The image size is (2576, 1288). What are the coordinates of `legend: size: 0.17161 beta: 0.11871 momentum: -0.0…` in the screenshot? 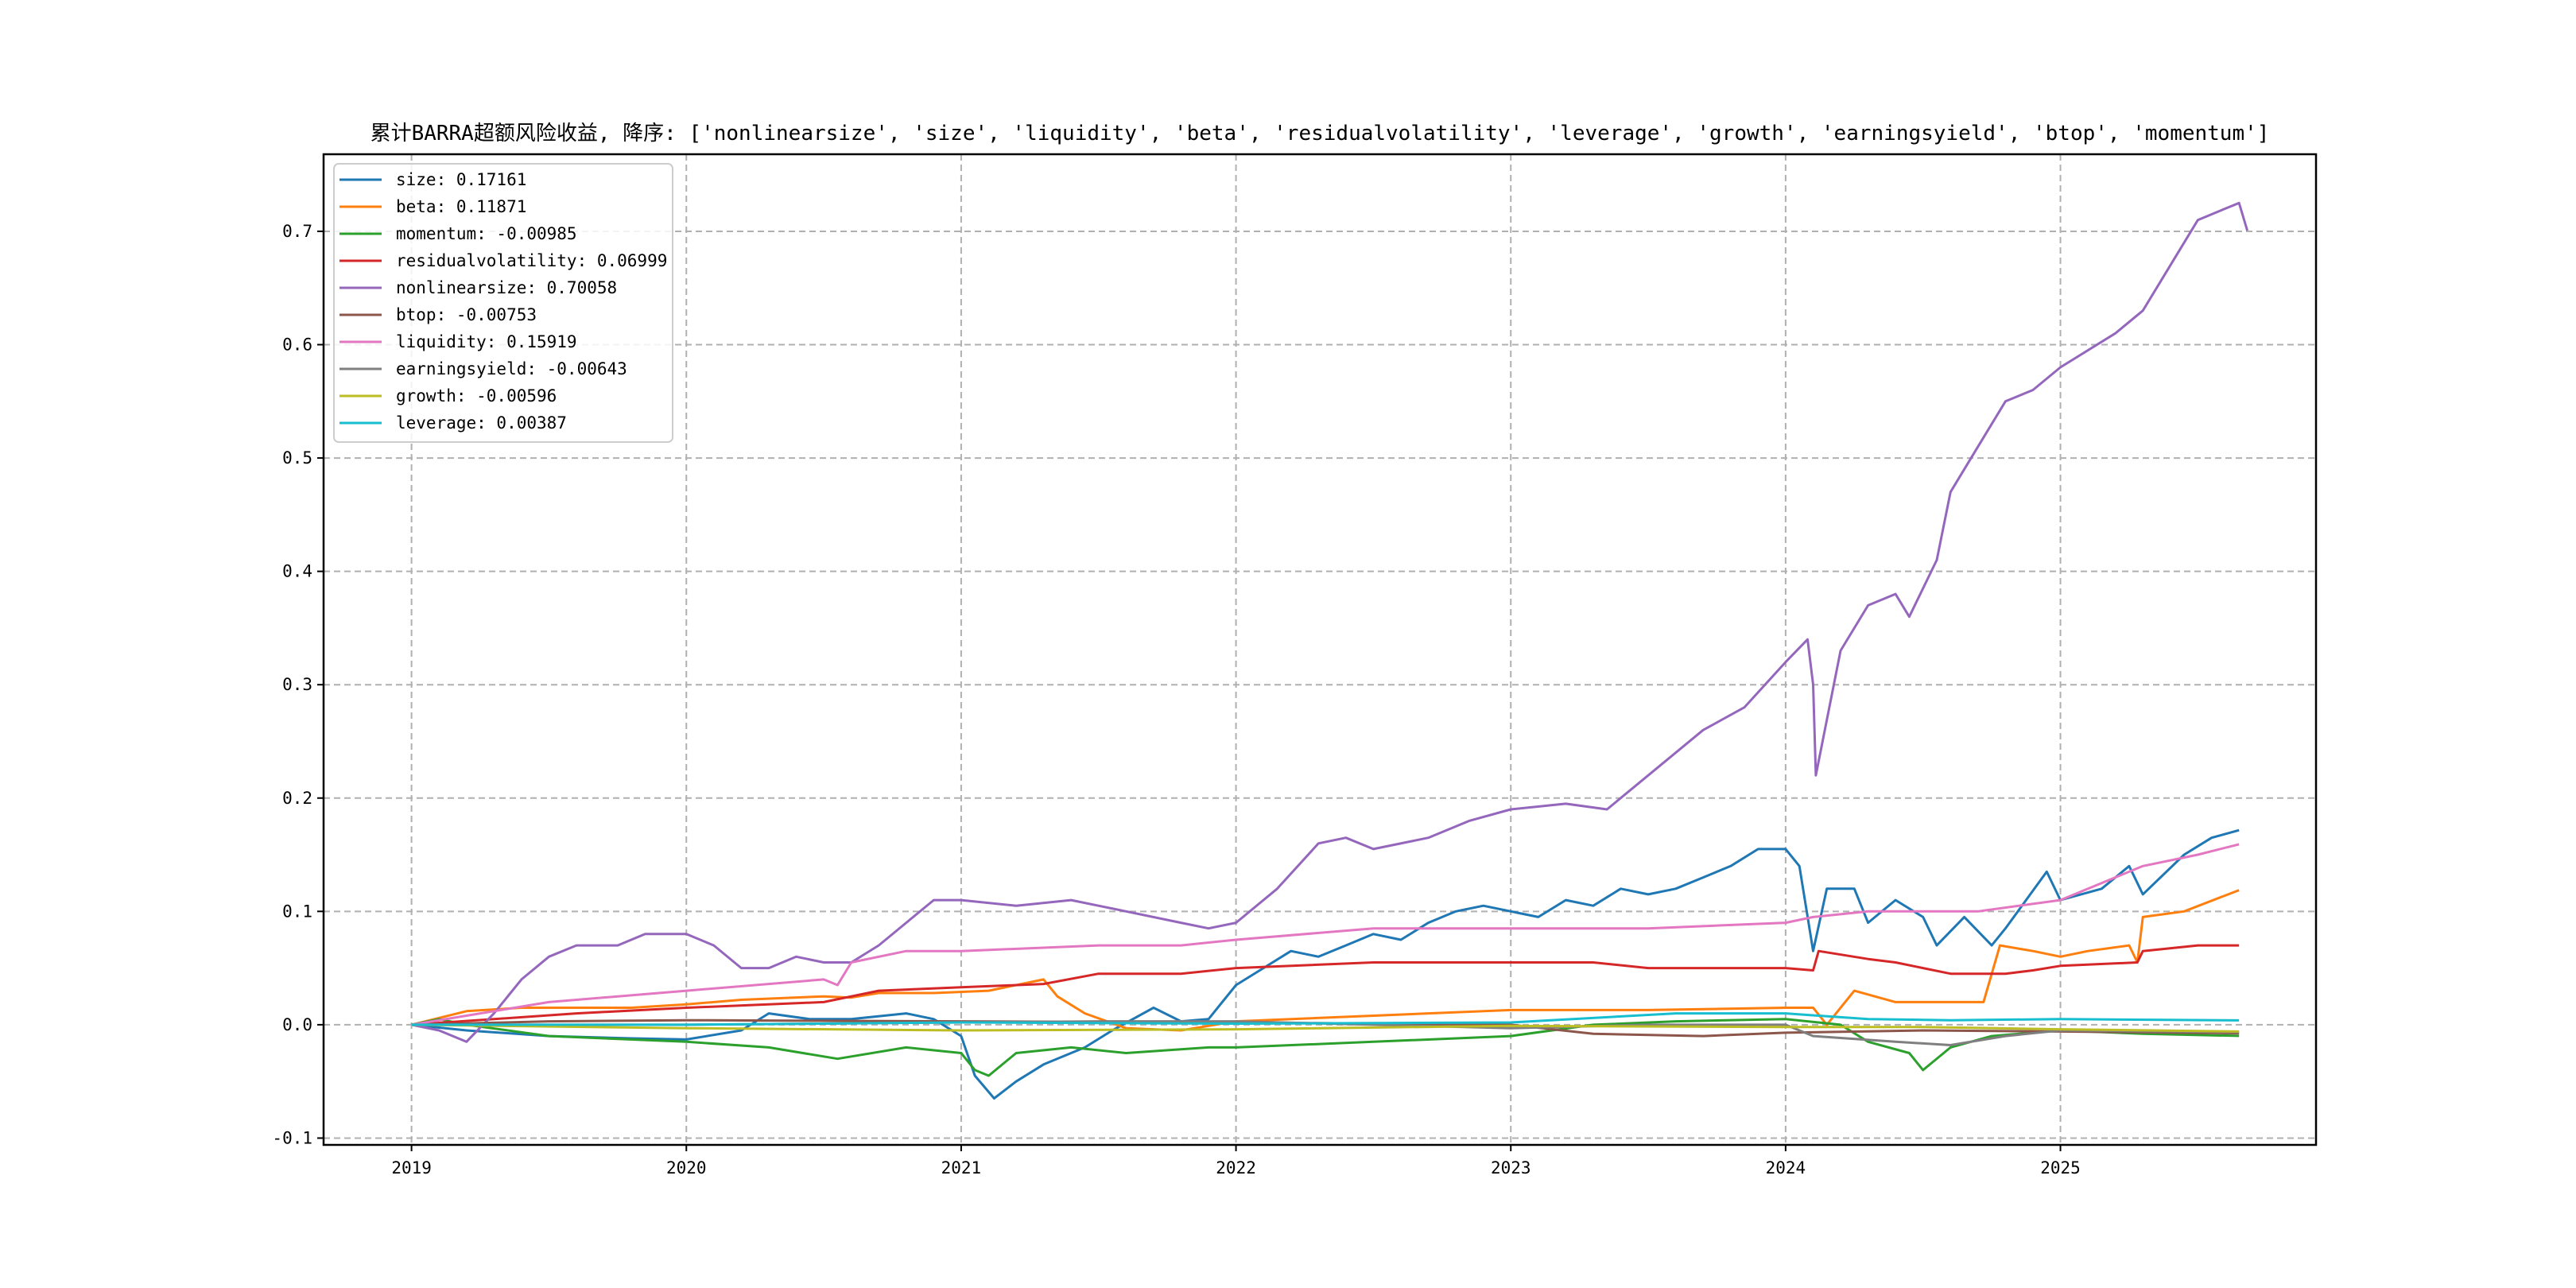 It's located at (503, 303).